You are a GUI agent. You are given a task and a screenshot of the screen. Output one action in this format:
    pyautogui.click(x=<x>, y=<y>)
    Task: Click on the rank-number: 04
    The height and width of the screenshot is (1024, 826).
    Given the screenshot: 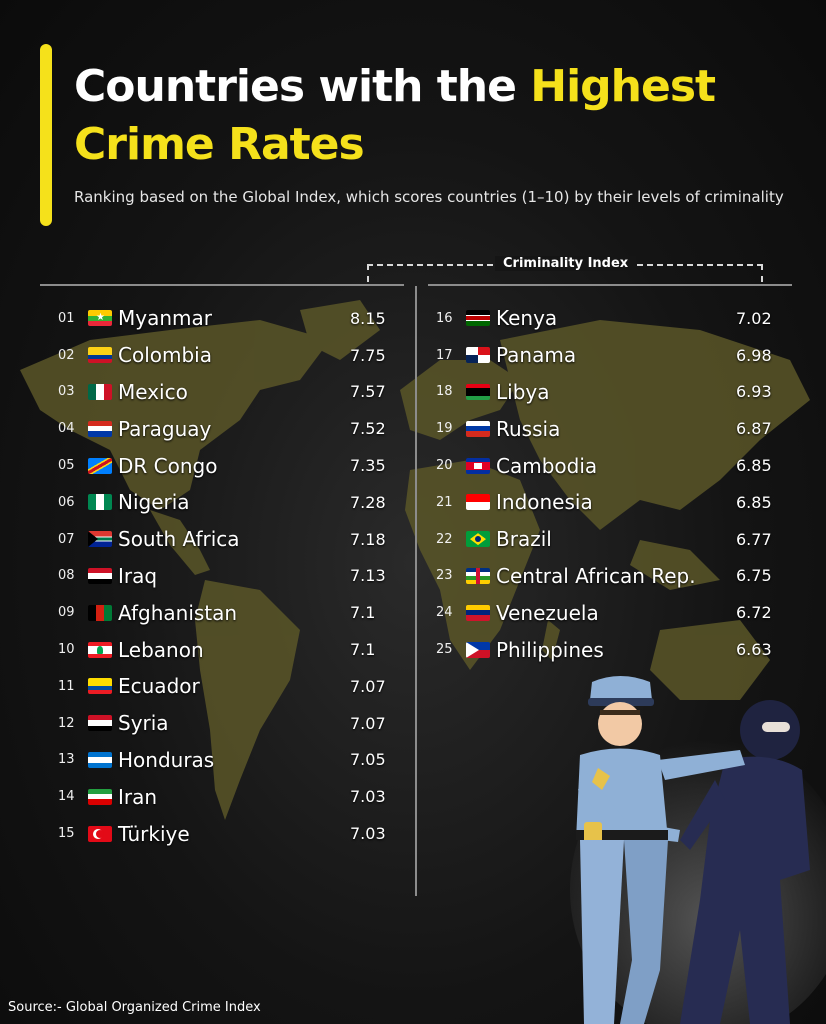 What is the action you would take?
    pyautogui.click(x=66, y=429)
    